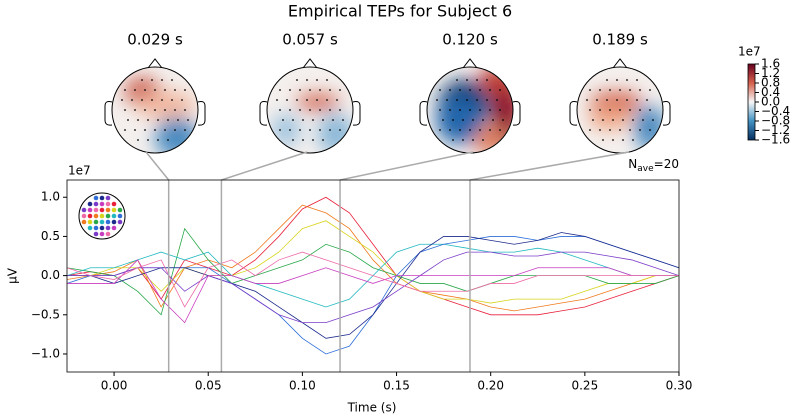  I want to click on x-axis-label: Time (s), so click(372, 408).